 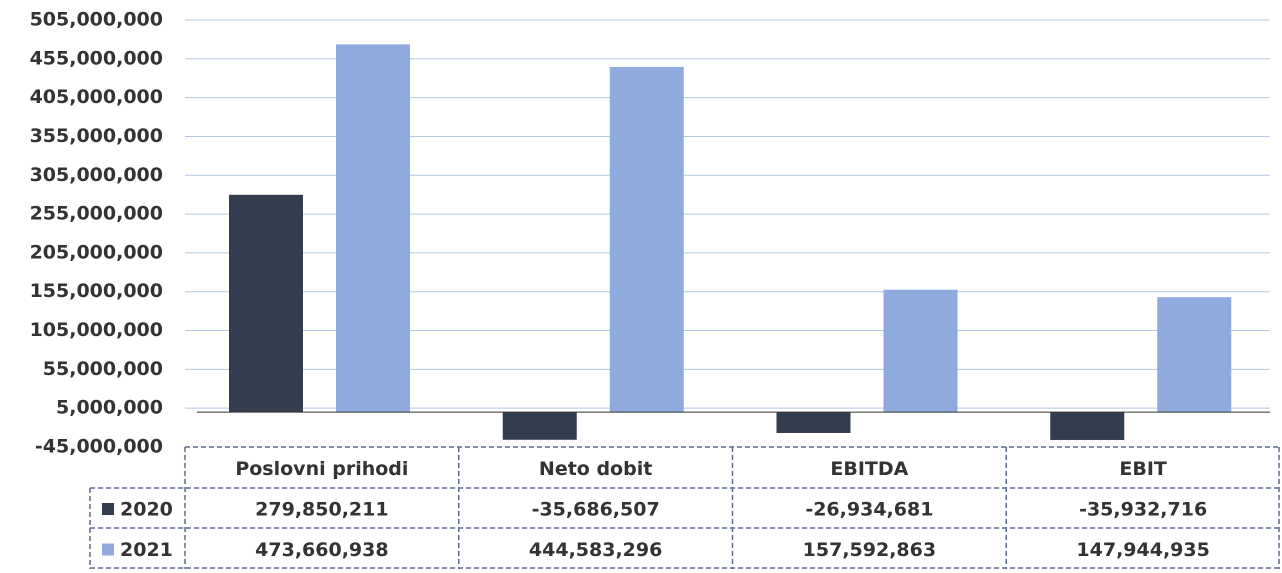 What do you see at coordinates (96, 58) in the screenshot?
I see `y-tick-label: 455,000,000` at bounding box center [96, 58].